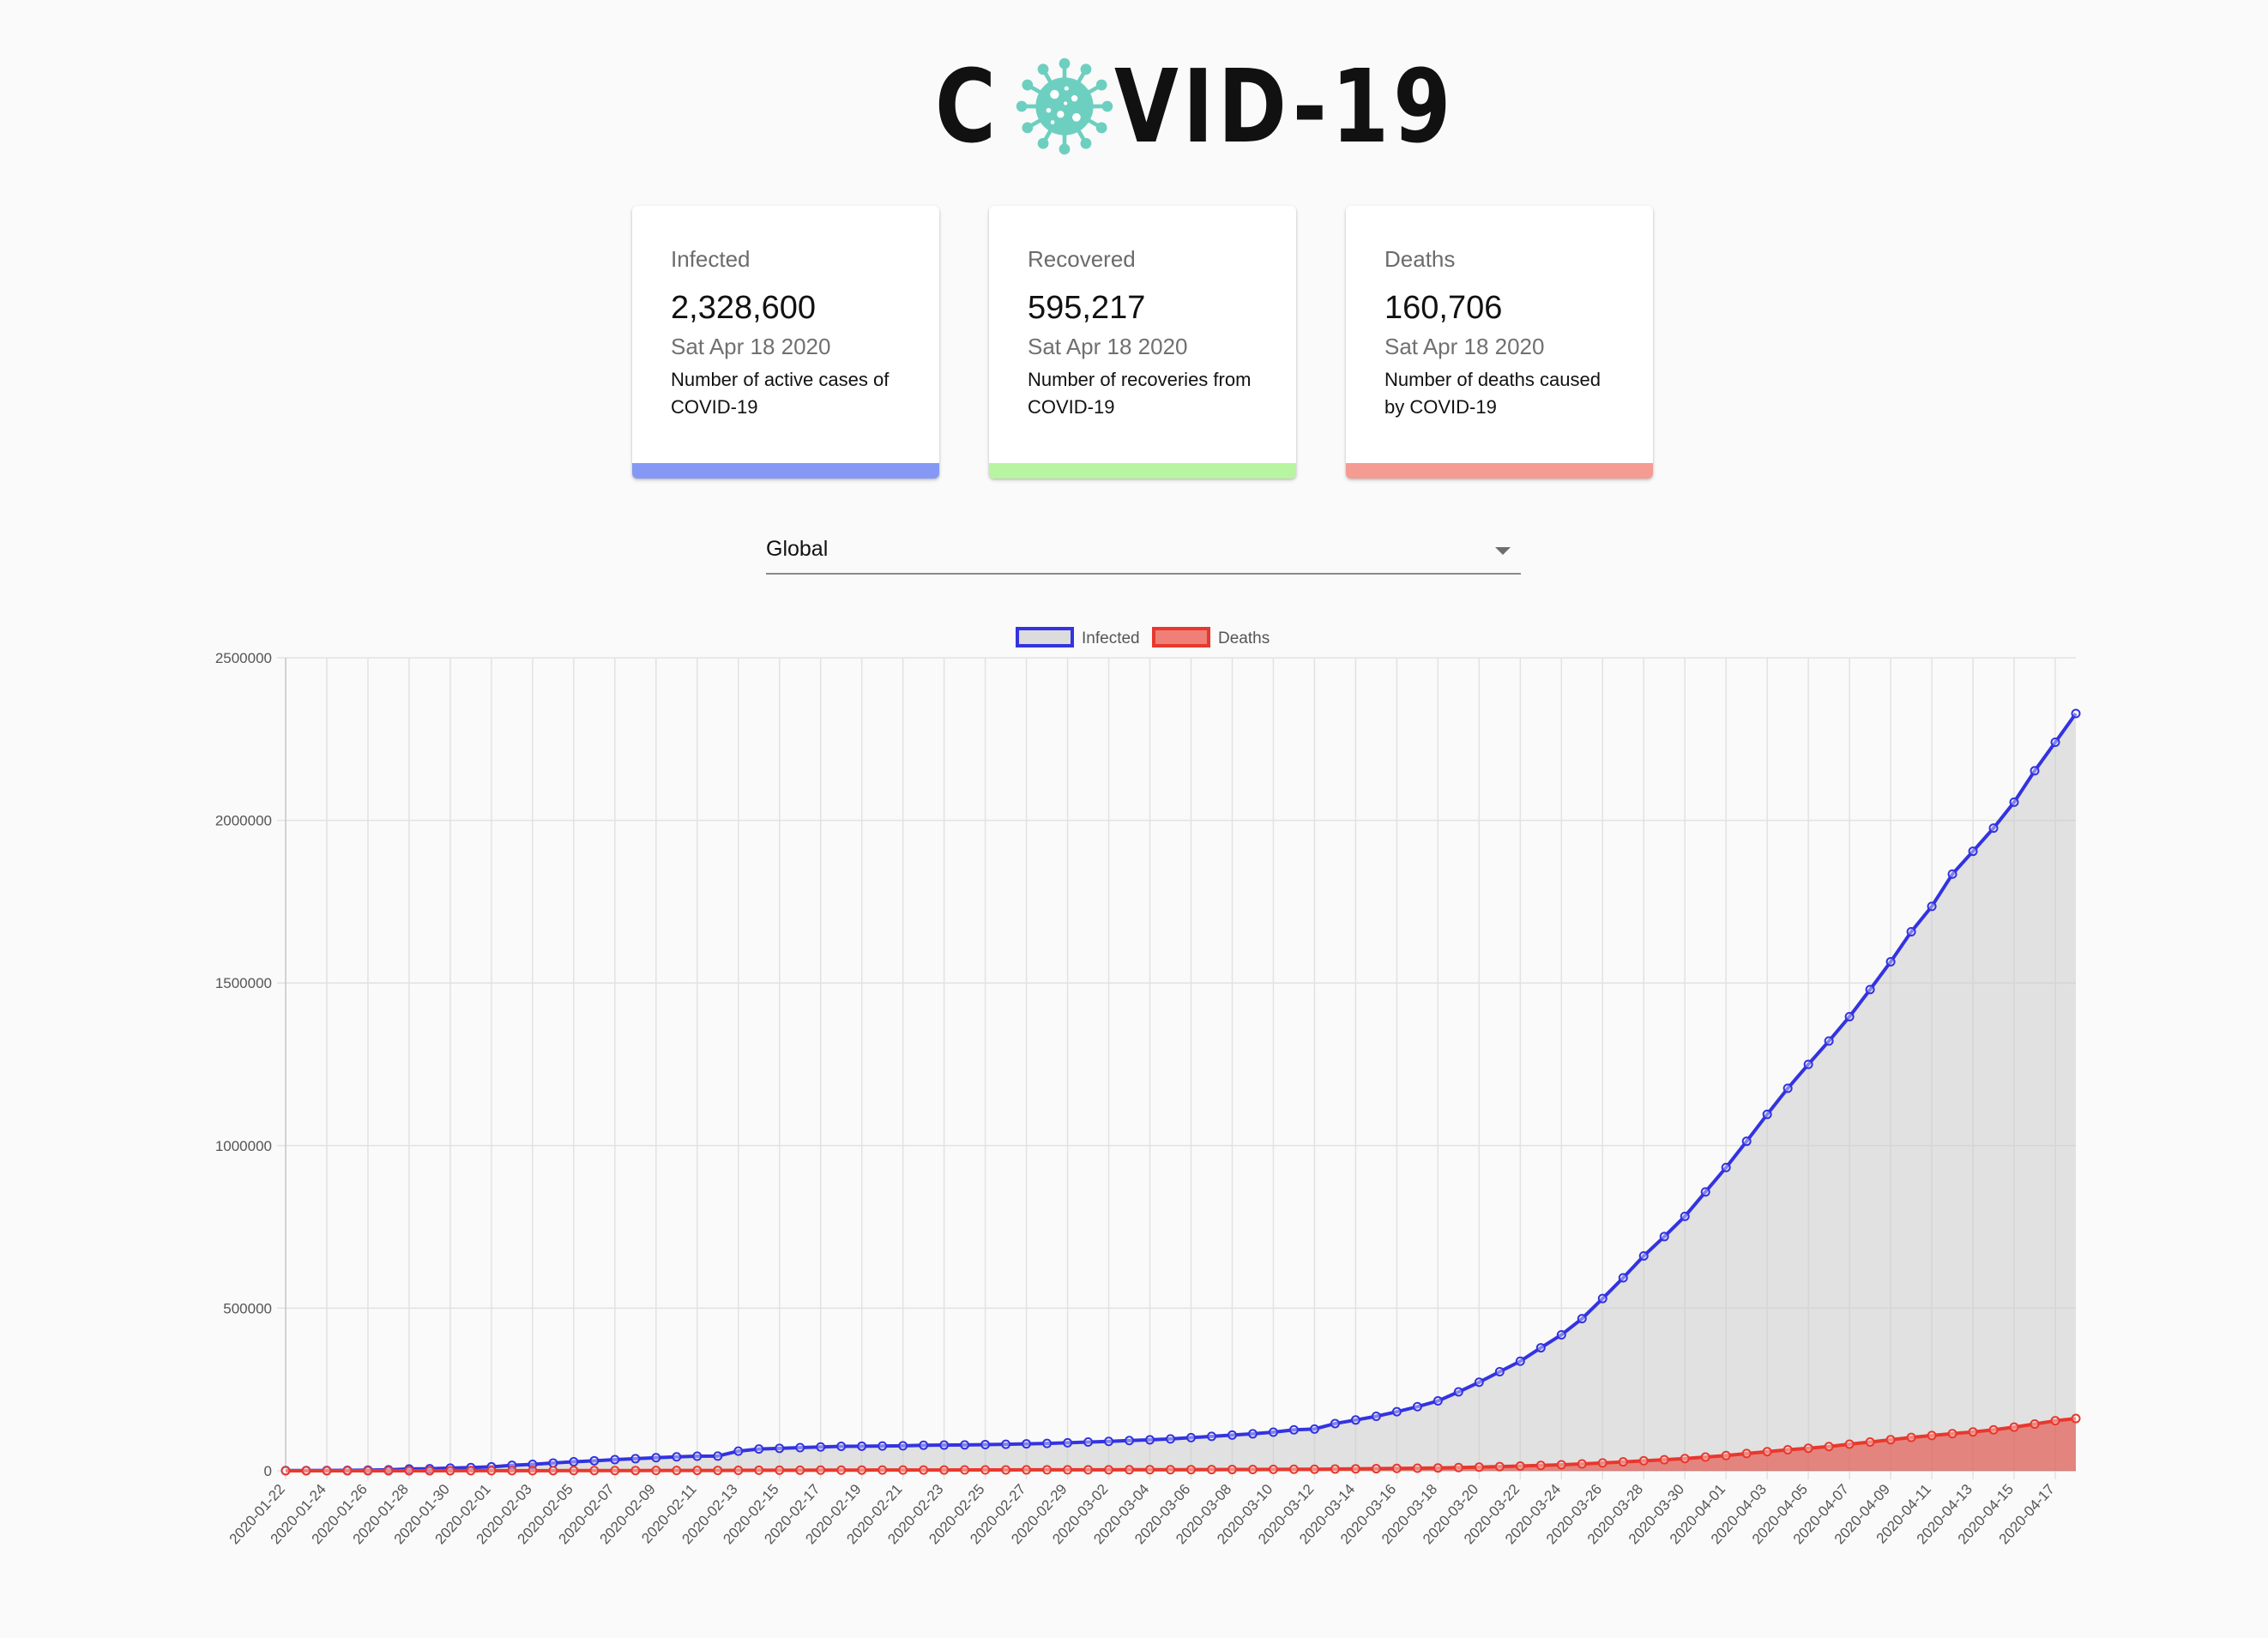 The width and height of the screenshot is (2268, 1638). Describe the element at coordinates (711, 259) in the screenshot. I see `card-title: Infected` at that location.